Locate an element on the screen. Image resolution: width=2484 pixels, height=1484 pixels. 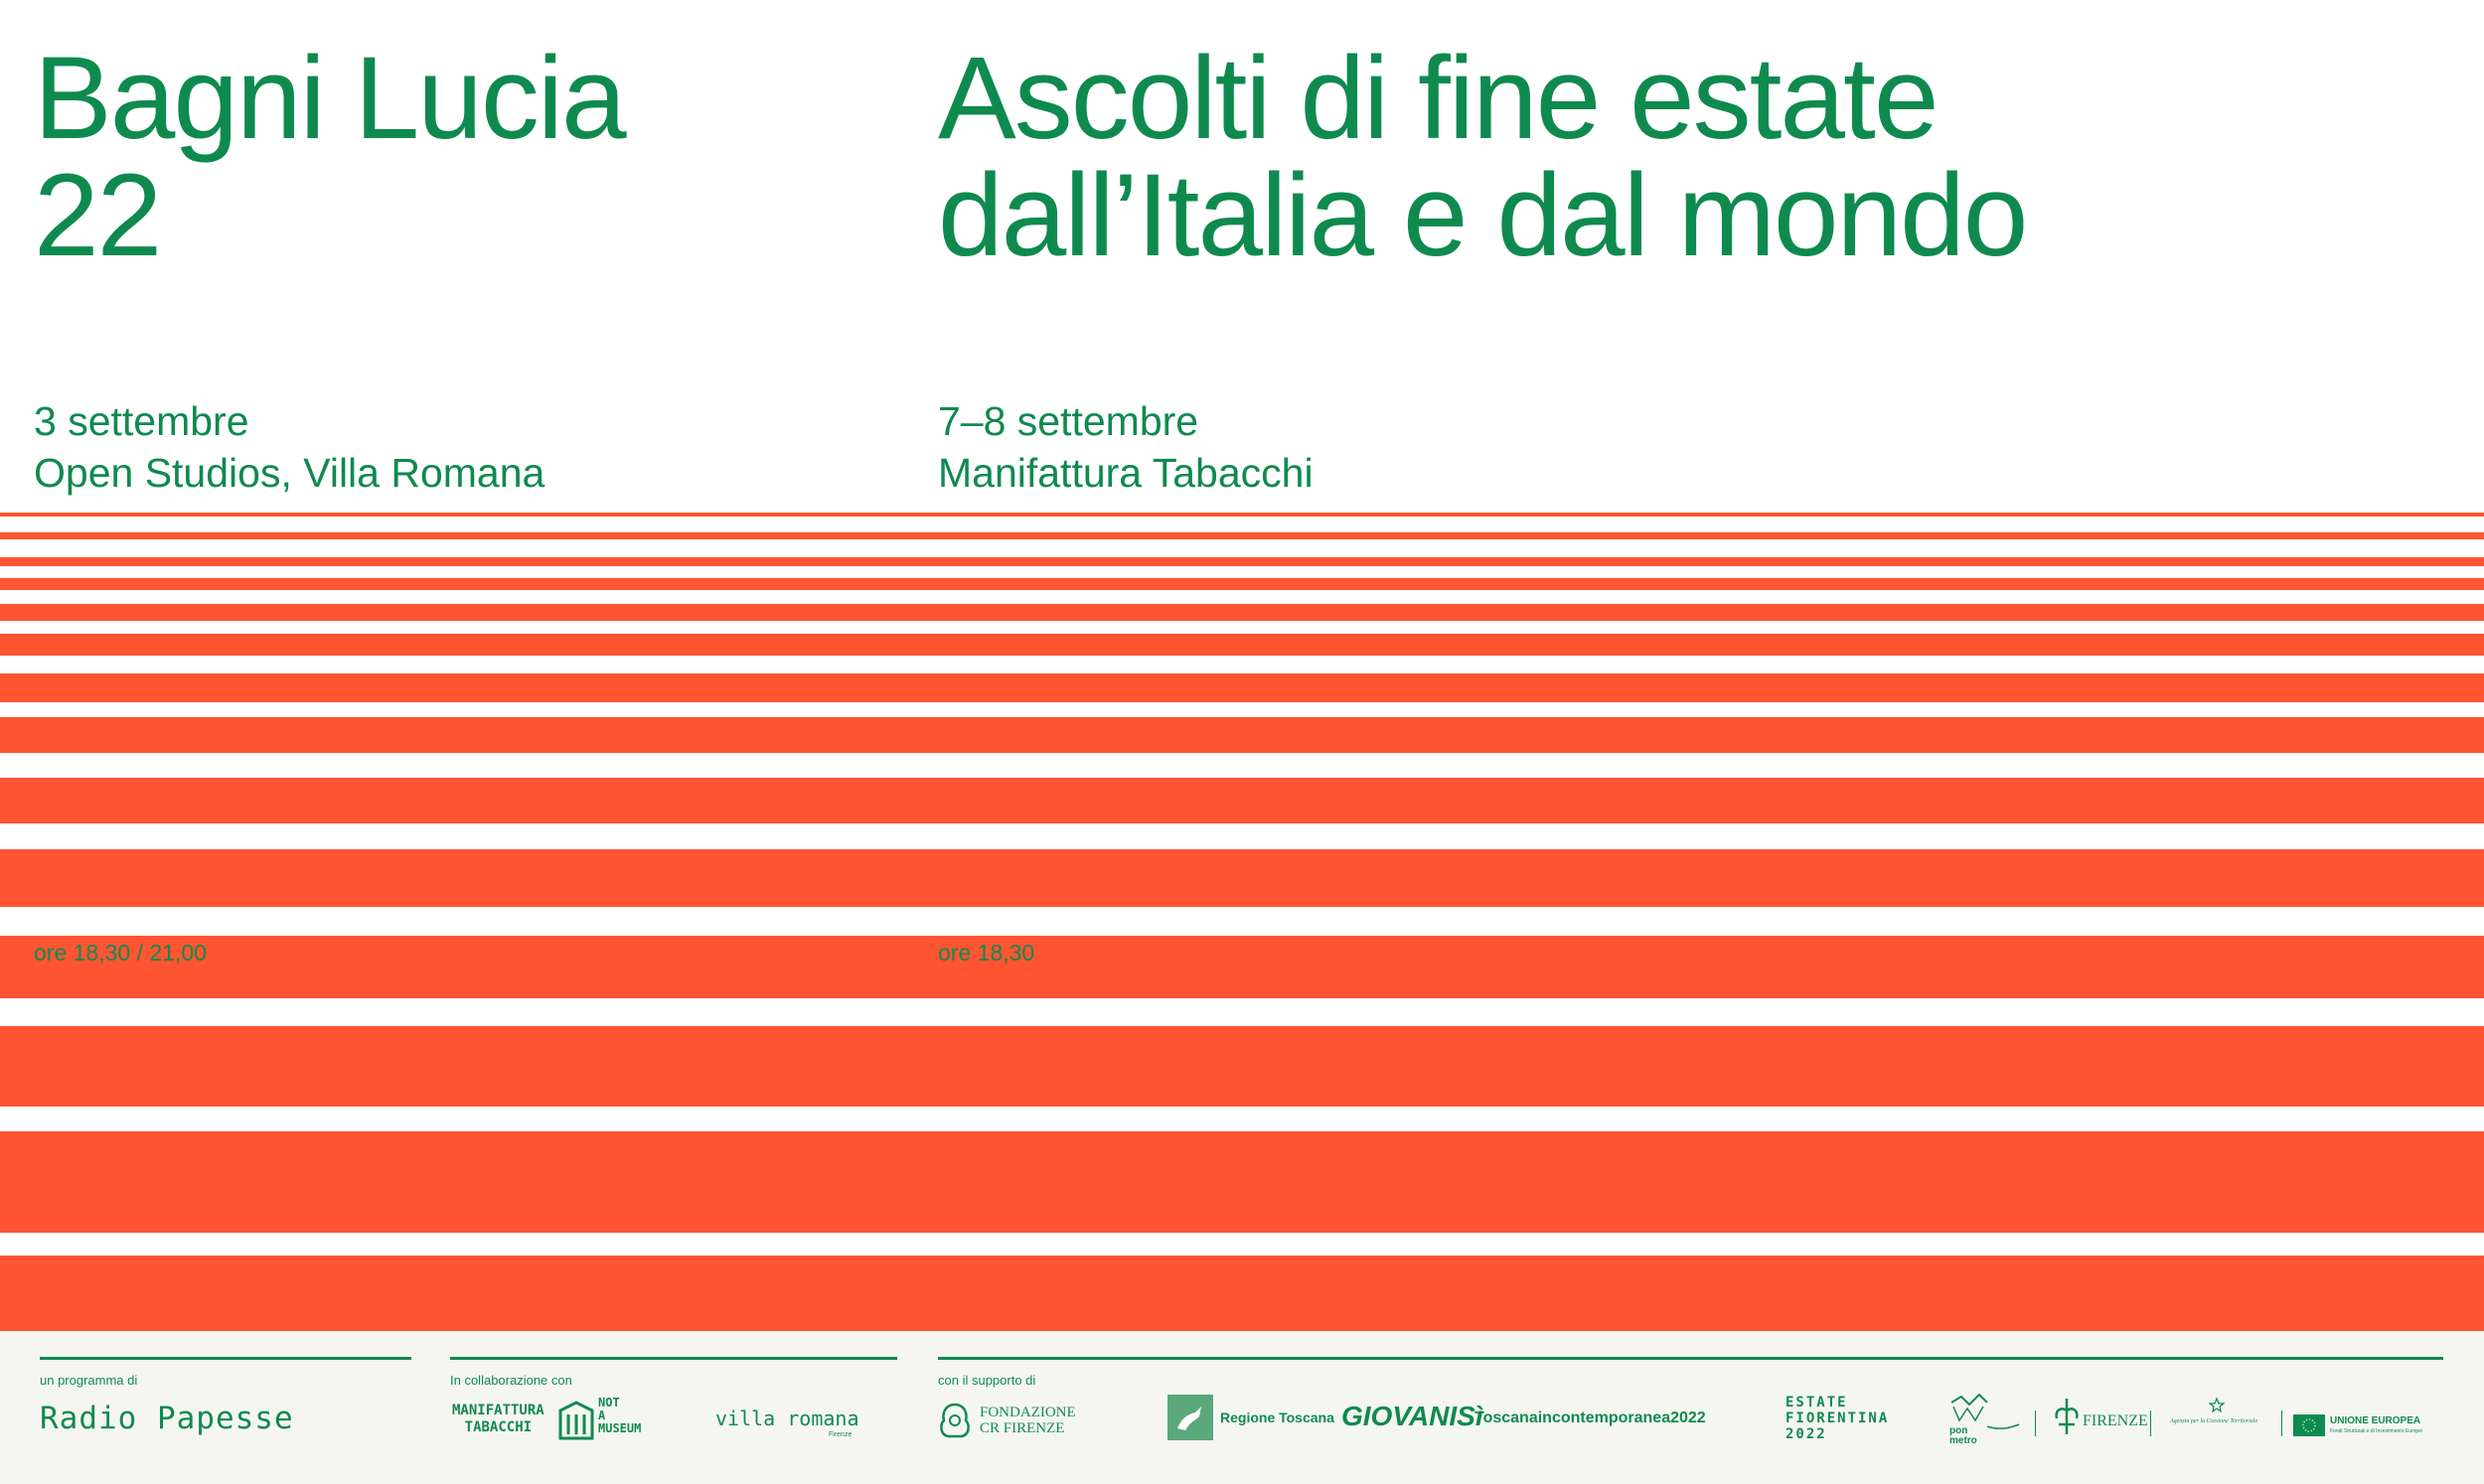
agenzia-coesione-logo: Agenzia per la Coesione Territoriale is located at coordinates (2214, 1421).